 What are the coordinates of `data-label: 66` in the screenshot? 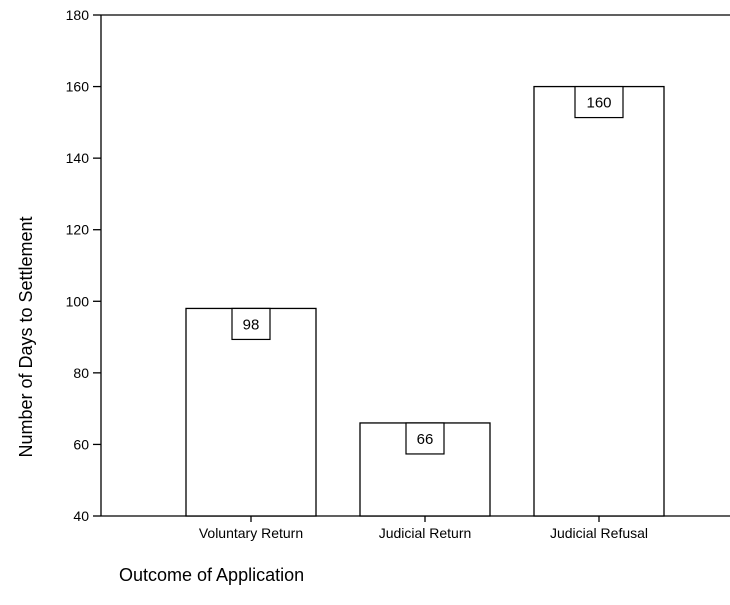 It's located at (425, 439).